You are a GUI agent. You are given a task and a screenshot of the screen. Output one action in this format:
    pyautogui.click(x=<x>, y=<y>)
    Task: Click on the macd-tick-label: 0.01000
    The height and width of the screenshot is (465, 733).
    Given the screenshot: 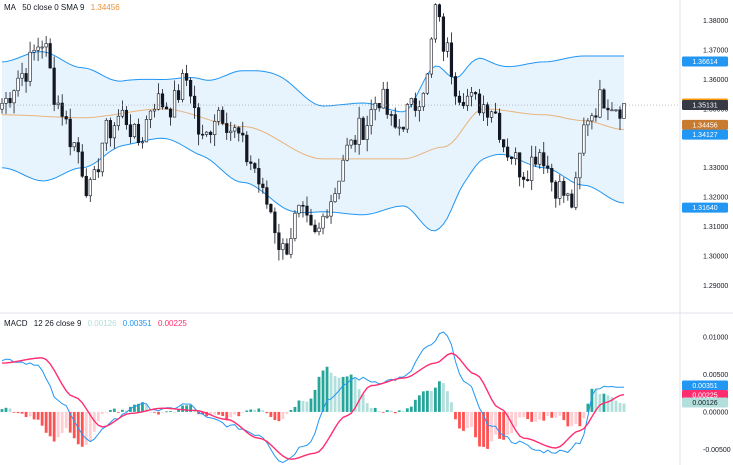 What is the action you would take?
    pyautogui.click(x=715, y=337)
    